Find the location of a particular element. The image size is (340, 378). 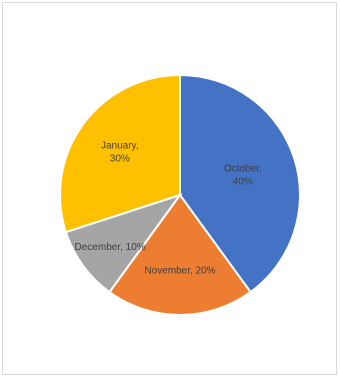

pie-slice-november is located at coordinates (180, 254).